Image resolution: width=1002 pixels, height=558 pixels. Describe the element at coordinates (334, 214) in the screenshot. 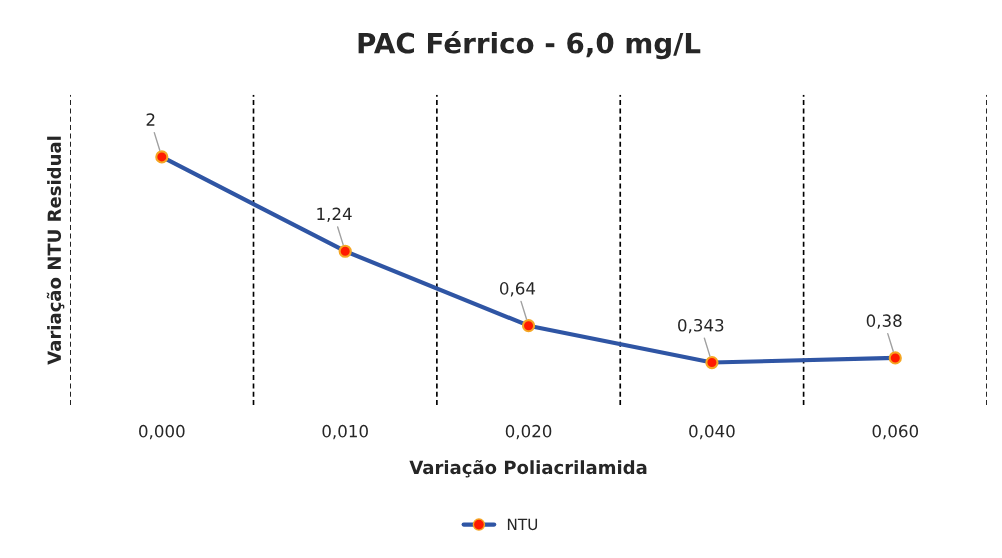

I see `data-label: 1,24` at that location.